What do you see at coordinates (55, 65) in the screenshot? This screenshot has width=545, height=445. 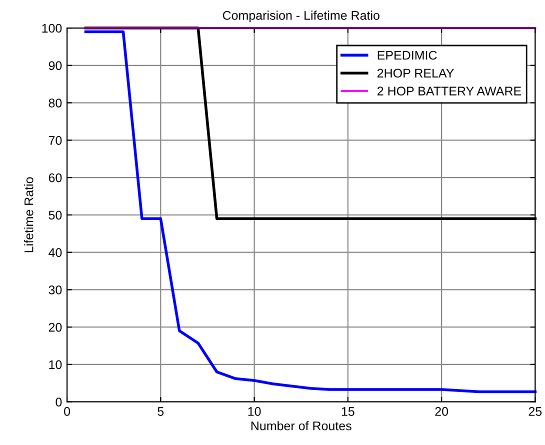 I see `y-tick-label: 90` at bounding box center [55, 65].